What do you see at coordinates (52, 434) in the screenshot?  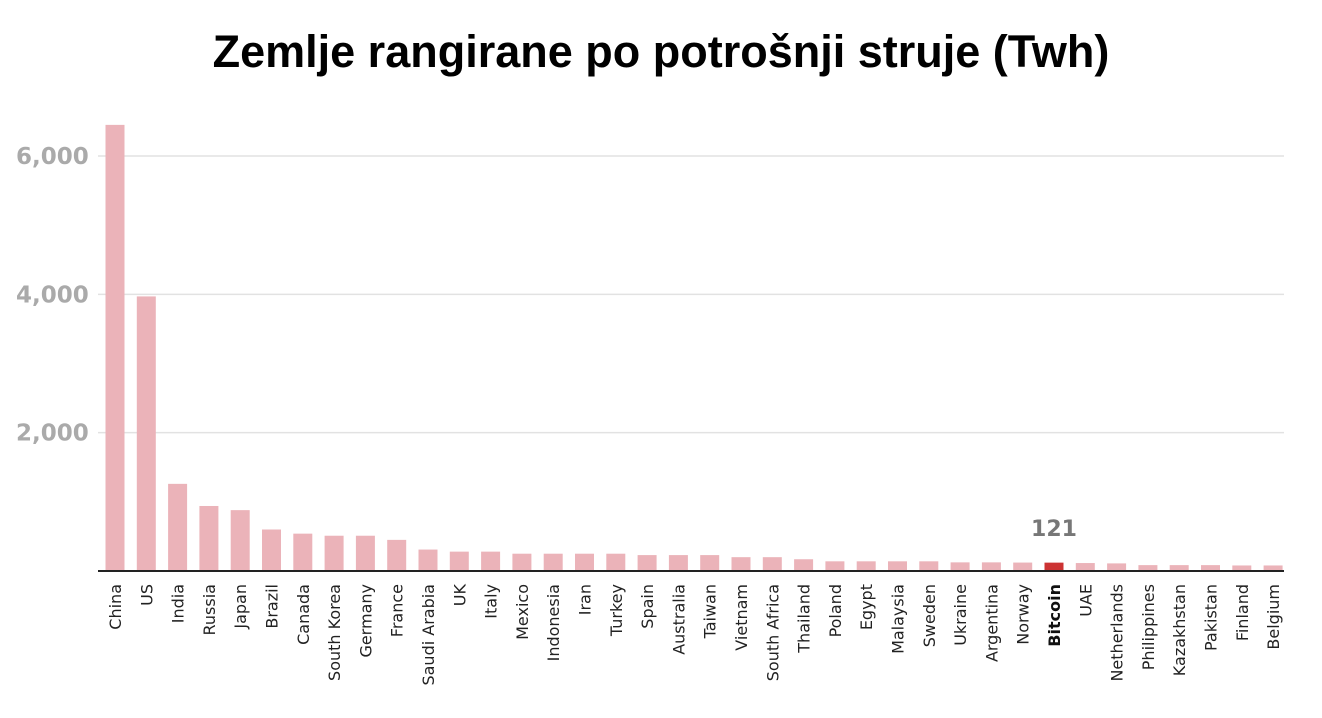 I see `y-tick-label: 2,000` at bounding box center [52, 434].